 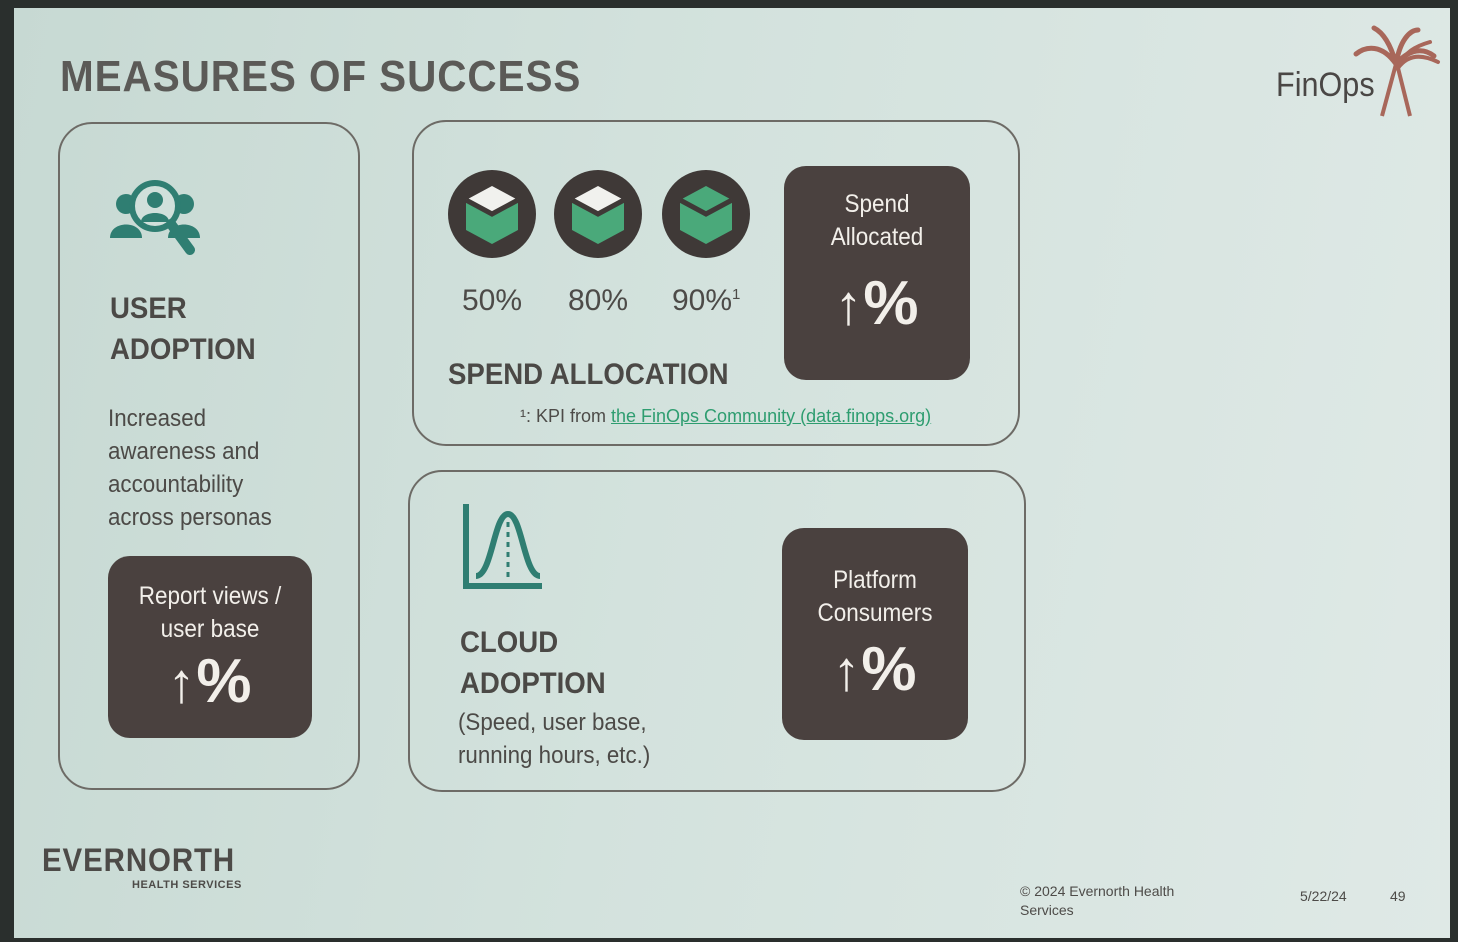 What do you see at coordinates (1097, 901) in the screenshot?
I see `copyright: © 2024 Evernorth Health Services` at bounding box center [1097, 901].